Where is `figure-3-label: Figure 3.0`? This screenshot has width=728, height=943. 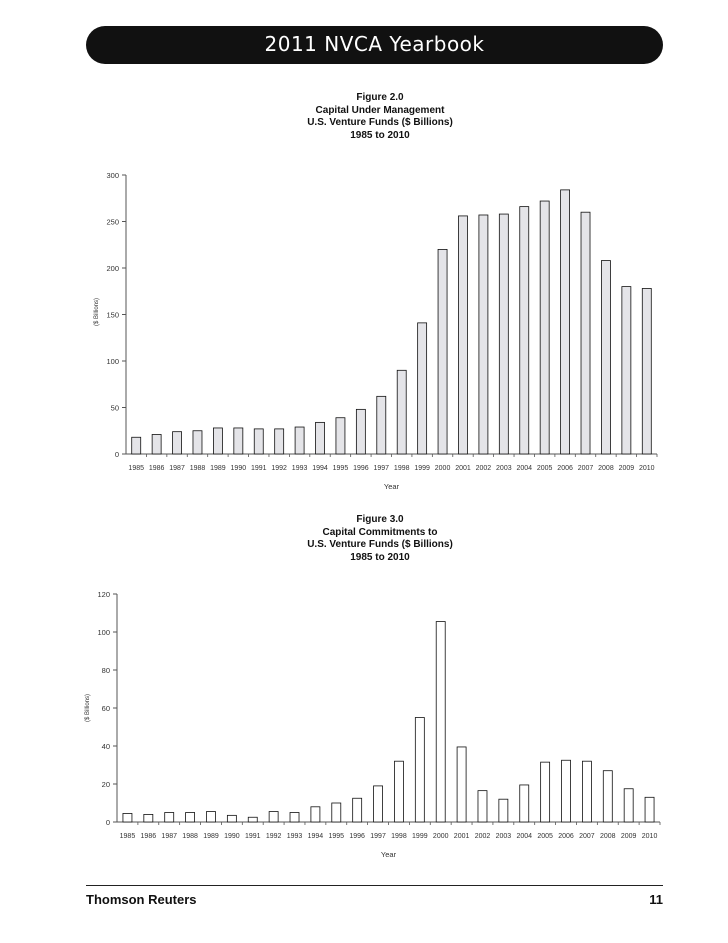
figure-3-label: Figure 3.0 is located at coordinates (380, 519).